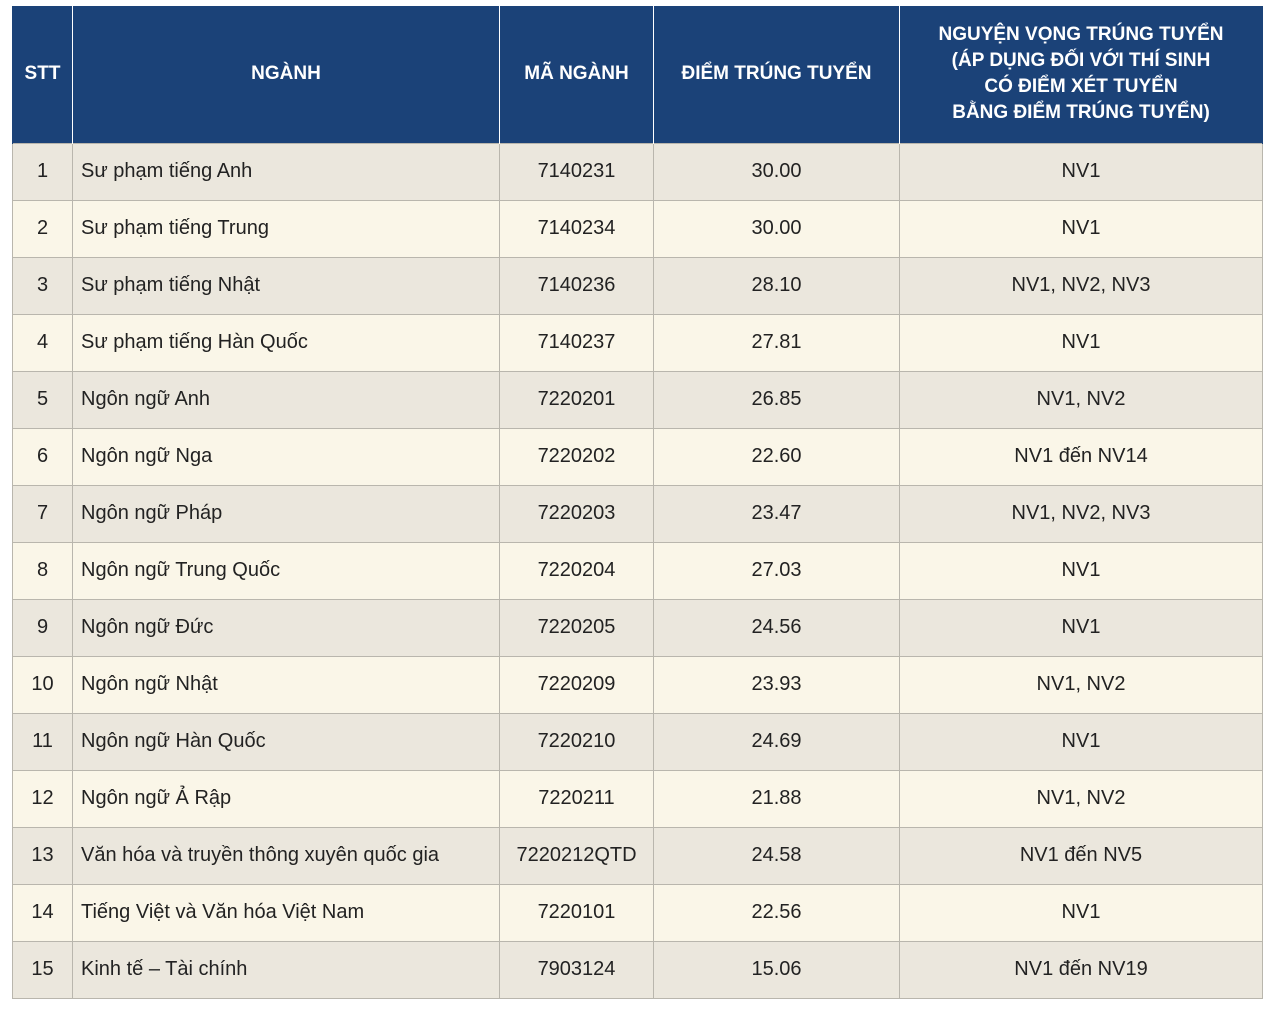  I want to click on cell-stt: 4, so click(42, 342).